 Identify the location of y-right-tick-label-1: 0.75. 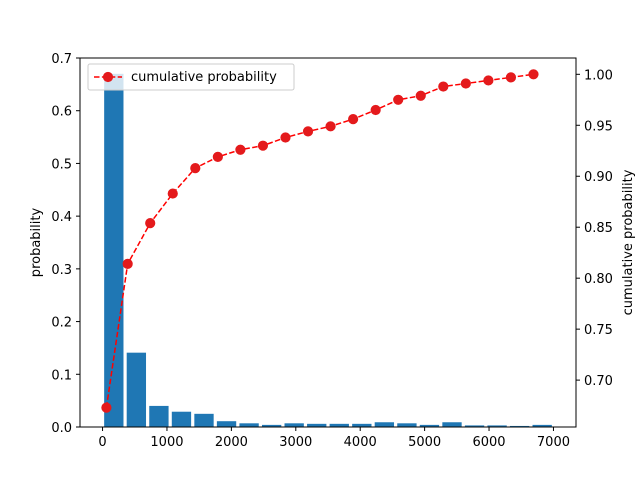
(598, 330).